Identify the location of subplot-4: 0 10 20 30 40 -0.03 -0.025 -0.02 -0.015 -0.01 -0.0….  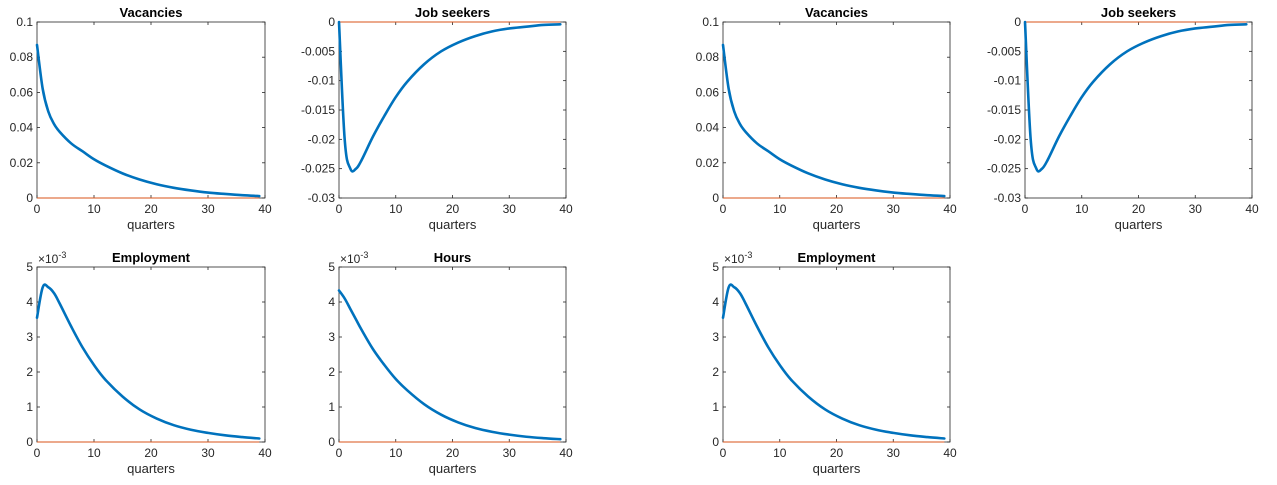
(1123, 118).